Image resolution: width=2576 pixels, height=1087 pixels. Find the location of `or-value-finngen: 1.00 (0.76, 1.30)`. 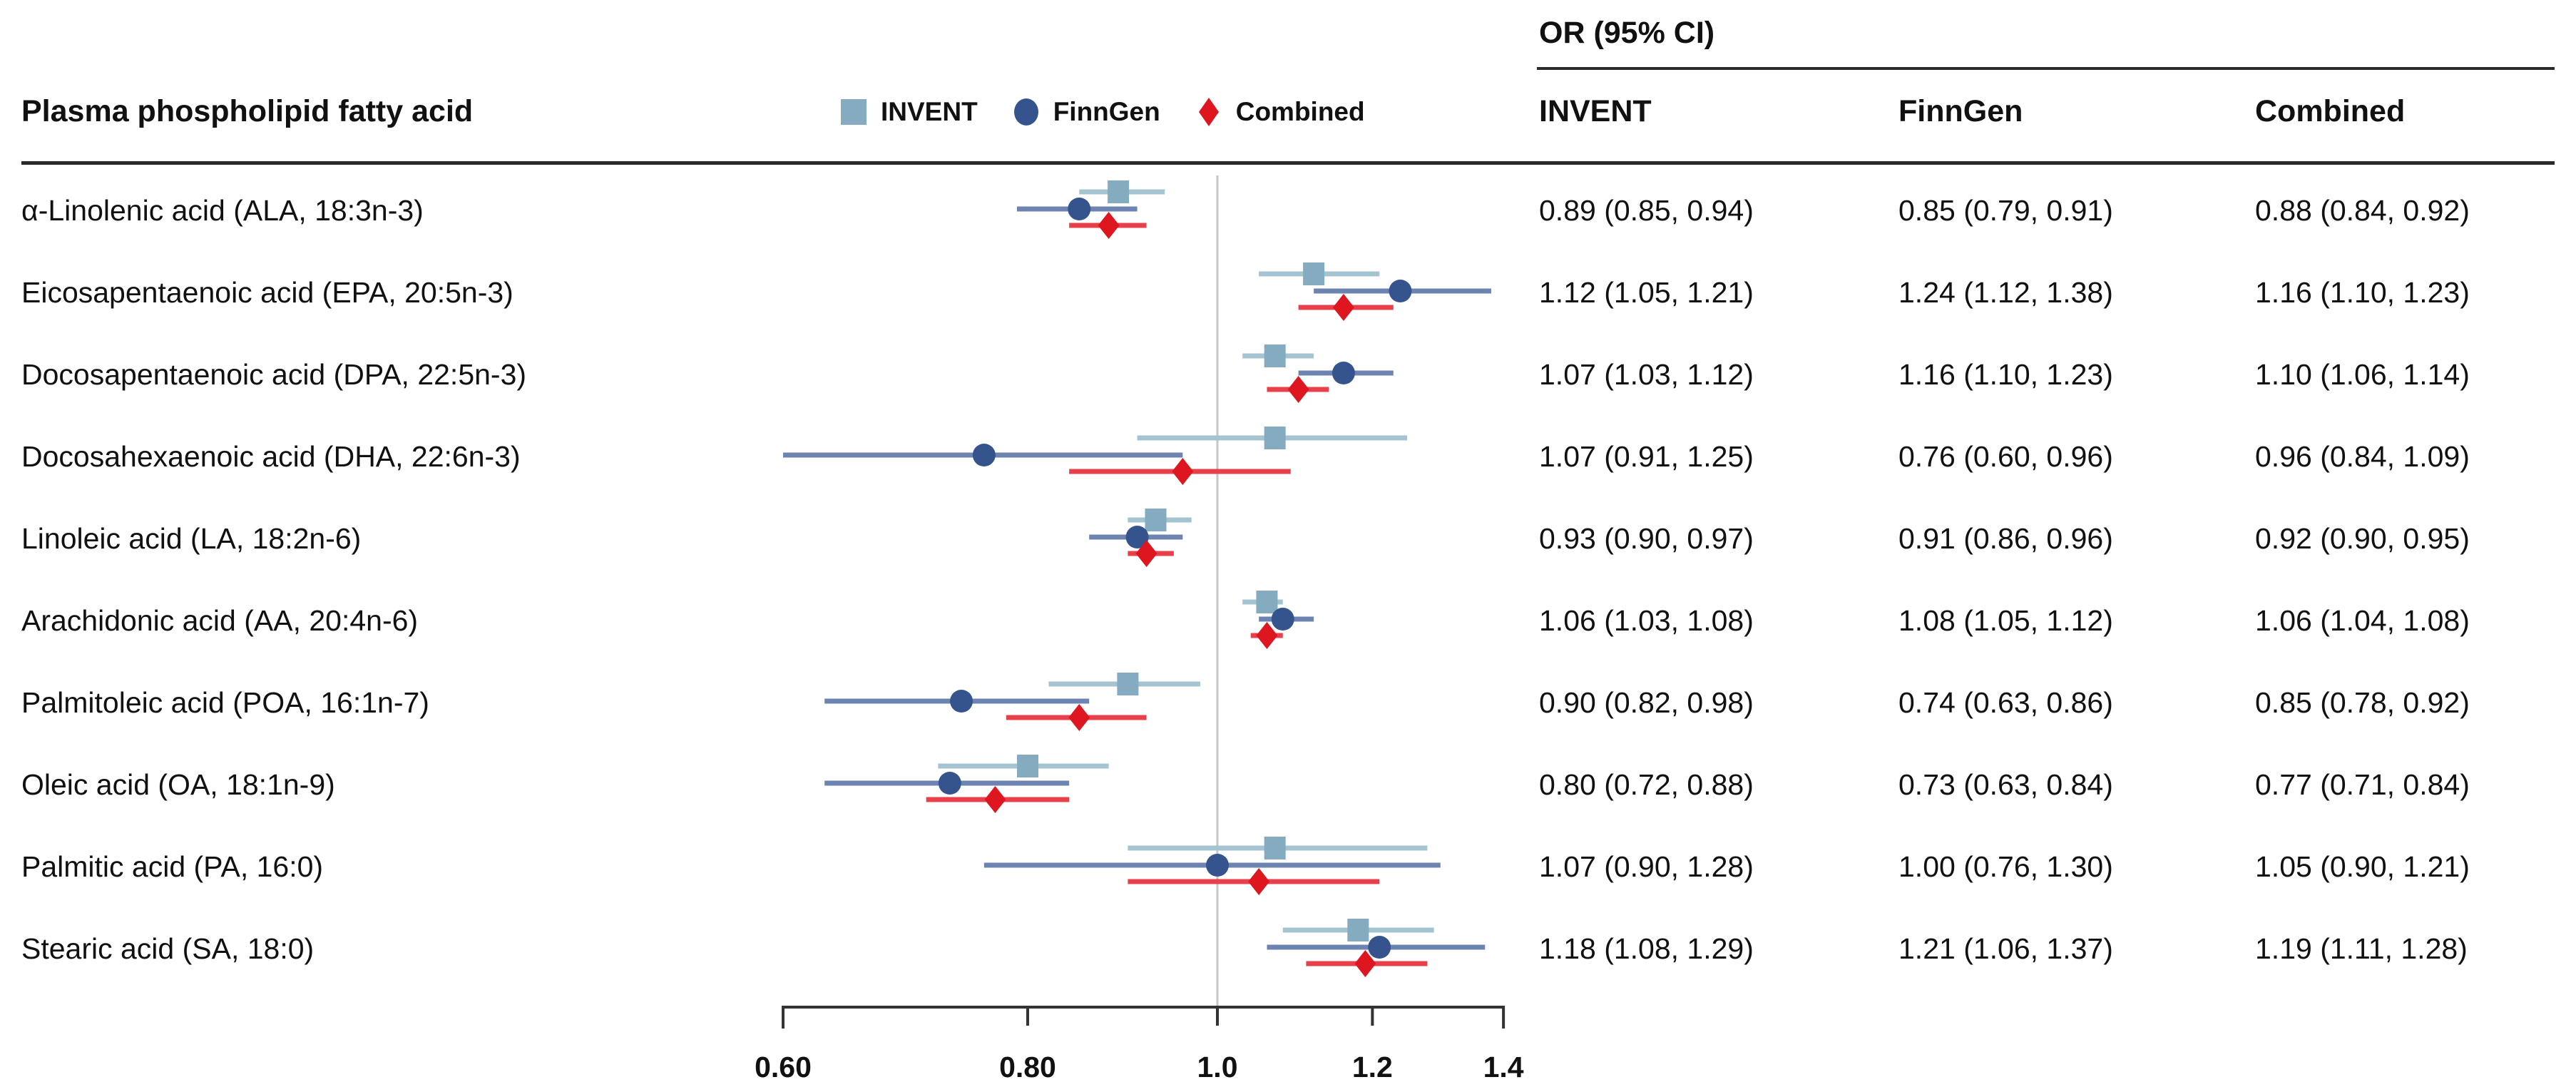

or-value-finngen: 1.00 (0.76, 1.30) is located at coordinates (2005, 866).